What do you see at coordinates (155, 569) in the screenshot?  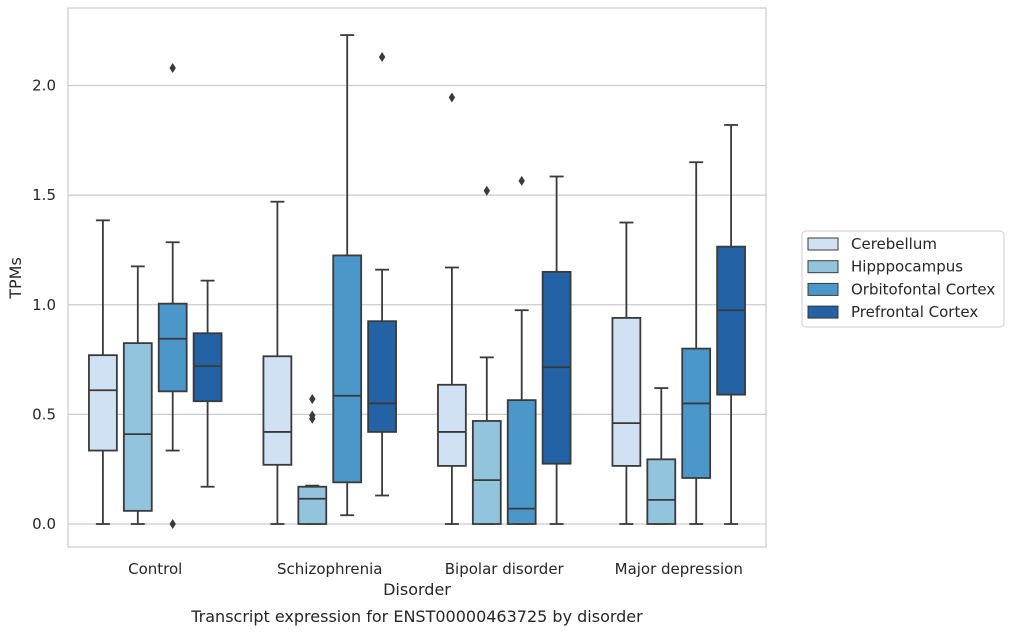 I see `x-tick-label: Control` at bounding box center [155, 569].